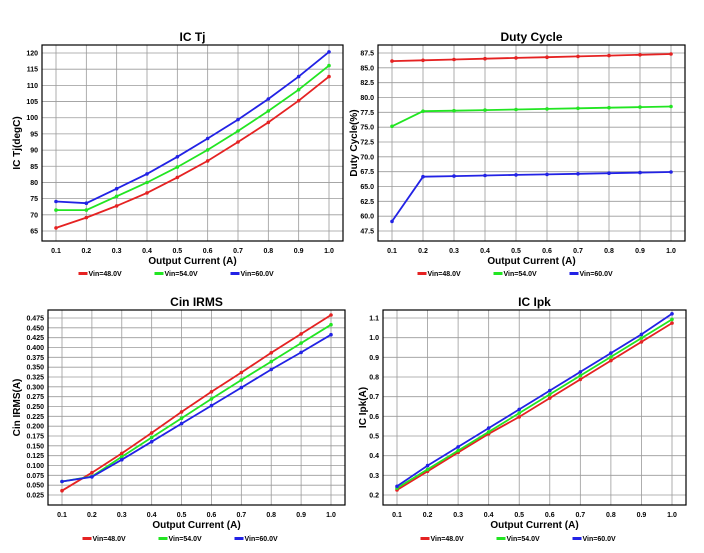 The image size is (704, 553). I want to click on legend-label: Vin=54.0V, so click(520, 274).